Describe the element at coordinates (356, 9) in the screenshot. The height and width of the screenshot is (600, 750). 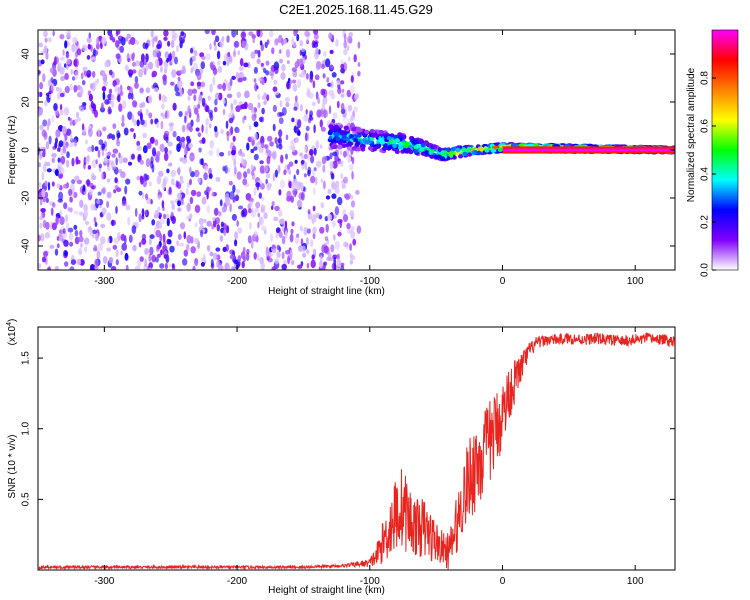
I see `figure-title: C2E1.2025.168.11.45.G29` at that location.